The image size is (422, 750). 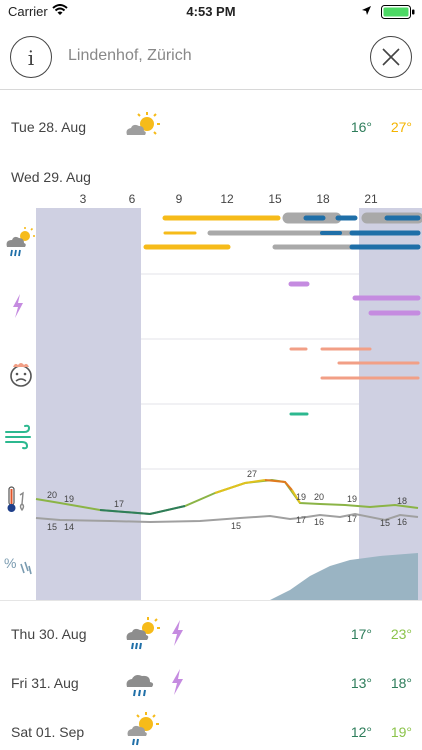 I want to click on hour-tick: 3, so click(x=83, y=199).